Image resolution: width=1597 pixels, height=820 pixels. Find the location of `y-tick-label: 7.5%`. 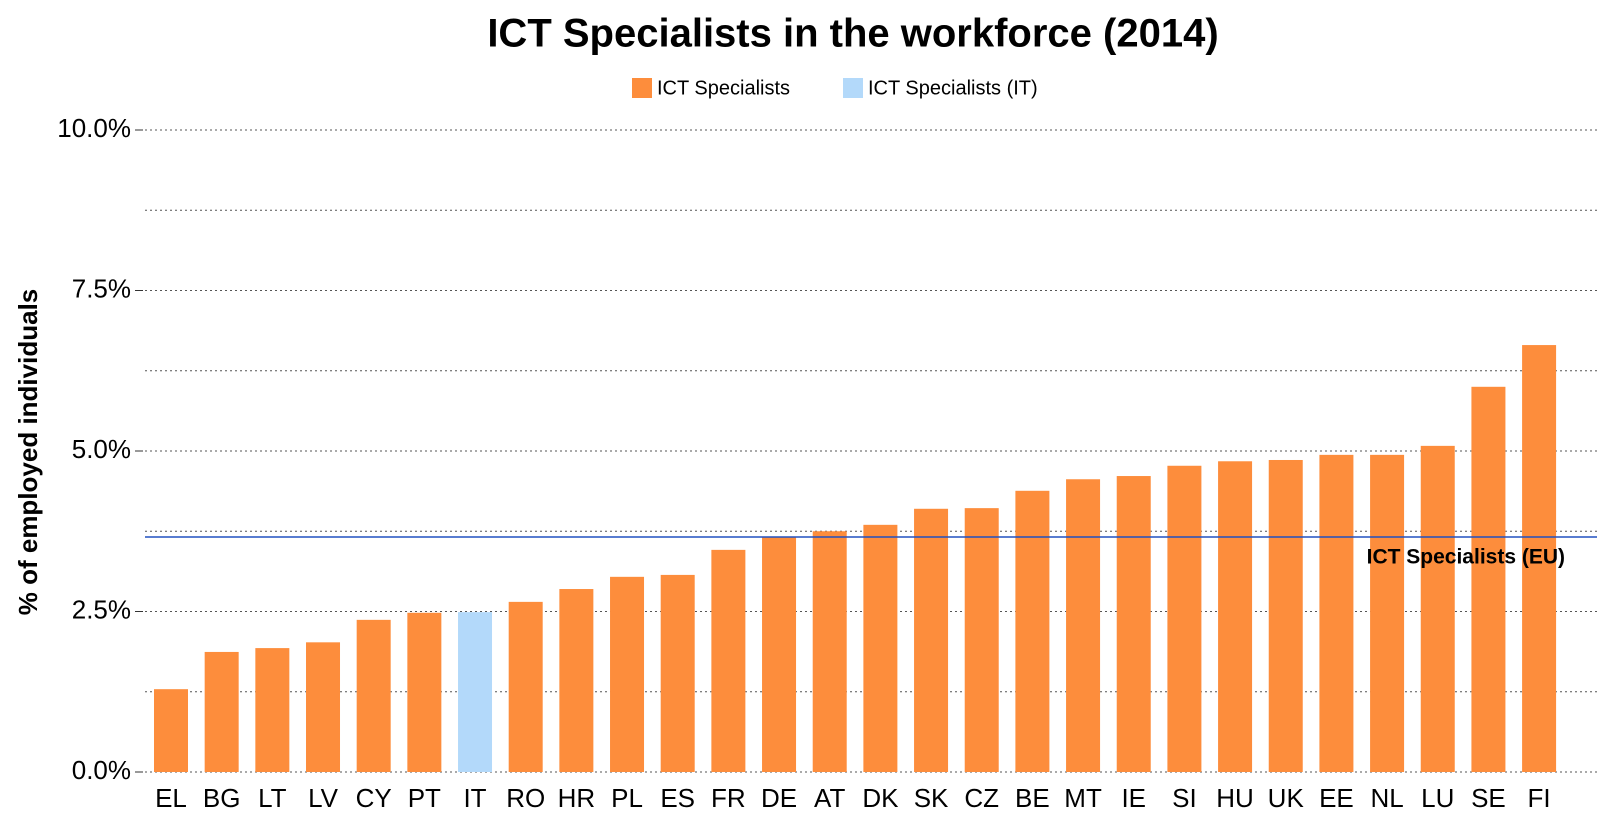

y-tick-label: 7.5% is located at coordinates (101, 288).